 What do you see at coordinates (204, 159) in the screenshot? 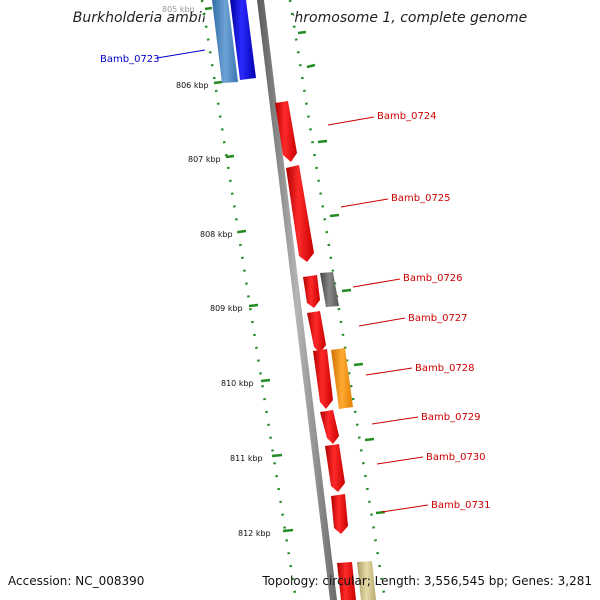
I see `ruler-label: 807 kbp` at bounding box center [204, 159].